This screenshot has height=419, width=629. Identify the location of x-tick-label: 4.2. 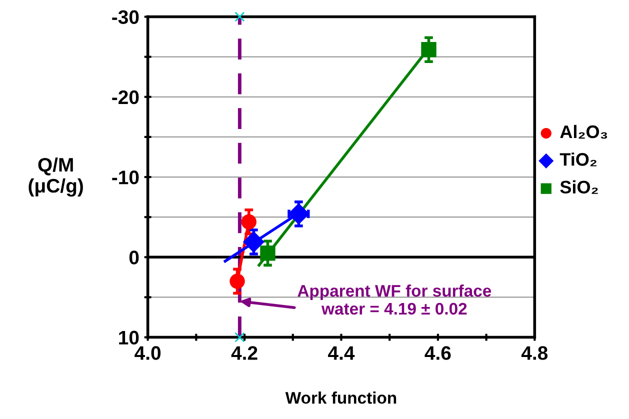
(244, 353).